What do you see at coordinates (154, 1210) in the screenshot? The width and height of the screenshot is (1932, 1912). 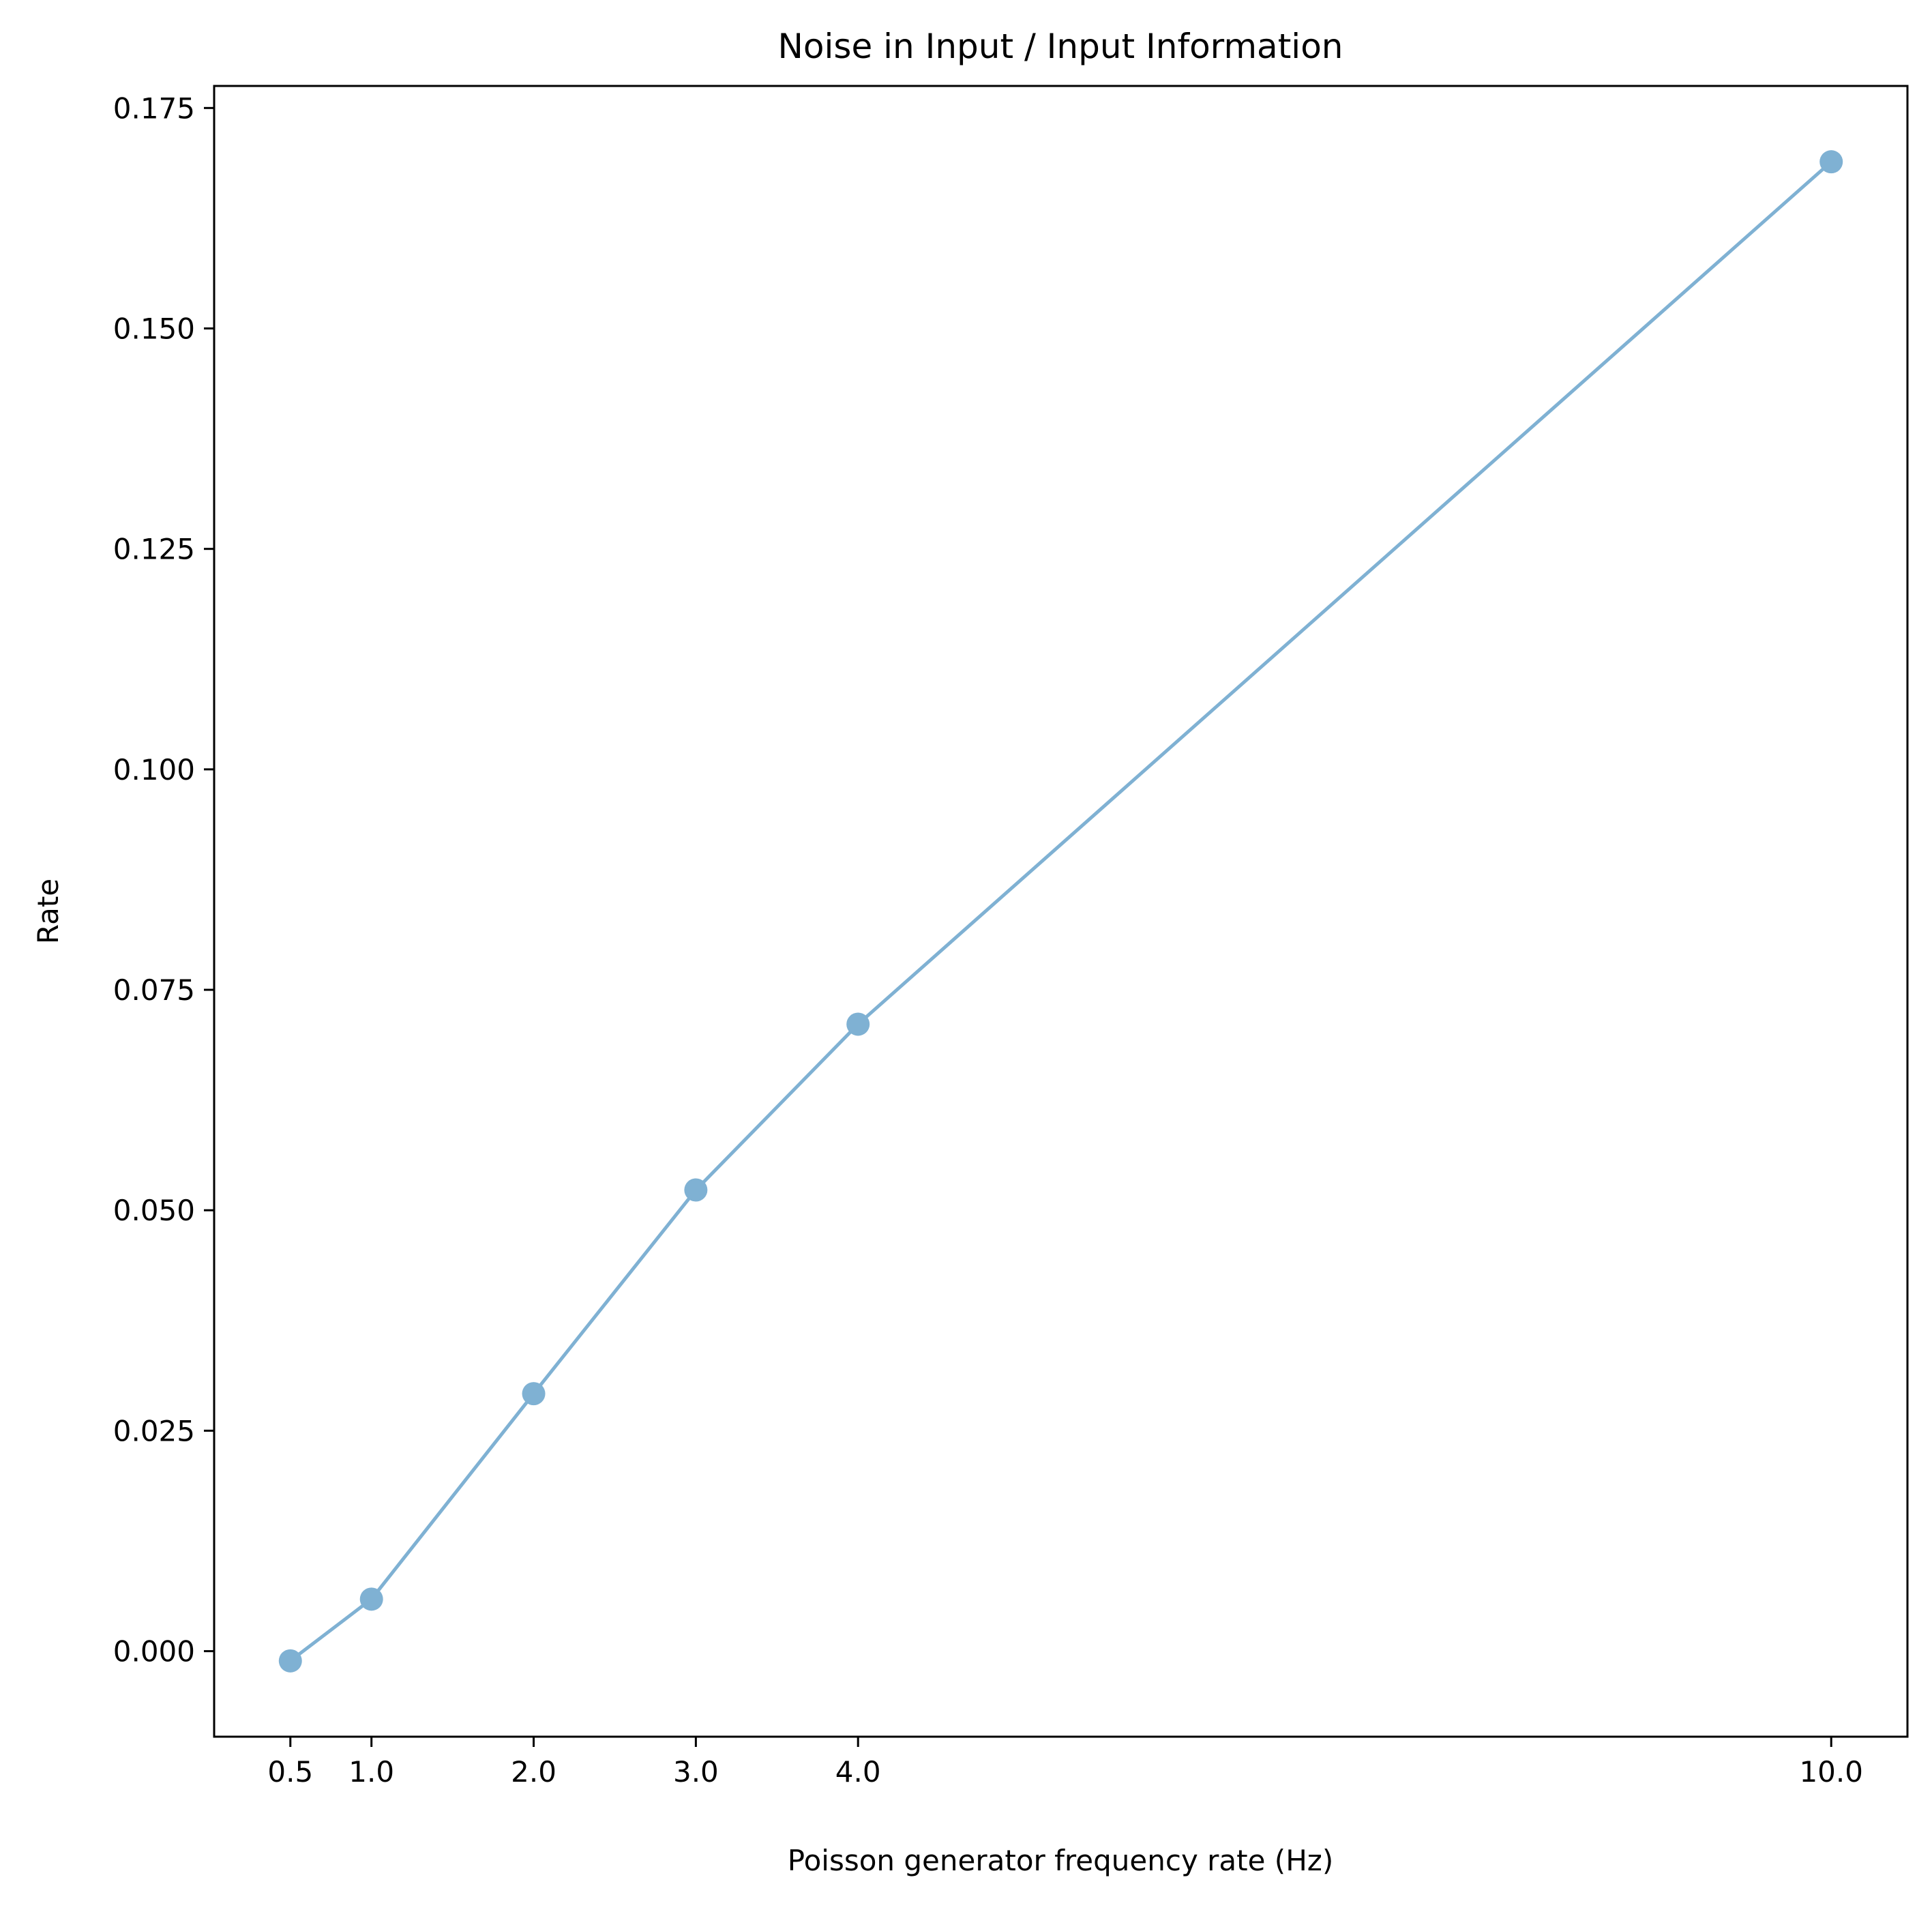 I see `y-tick-label: 0.050` at bounding box center [154, 1210].